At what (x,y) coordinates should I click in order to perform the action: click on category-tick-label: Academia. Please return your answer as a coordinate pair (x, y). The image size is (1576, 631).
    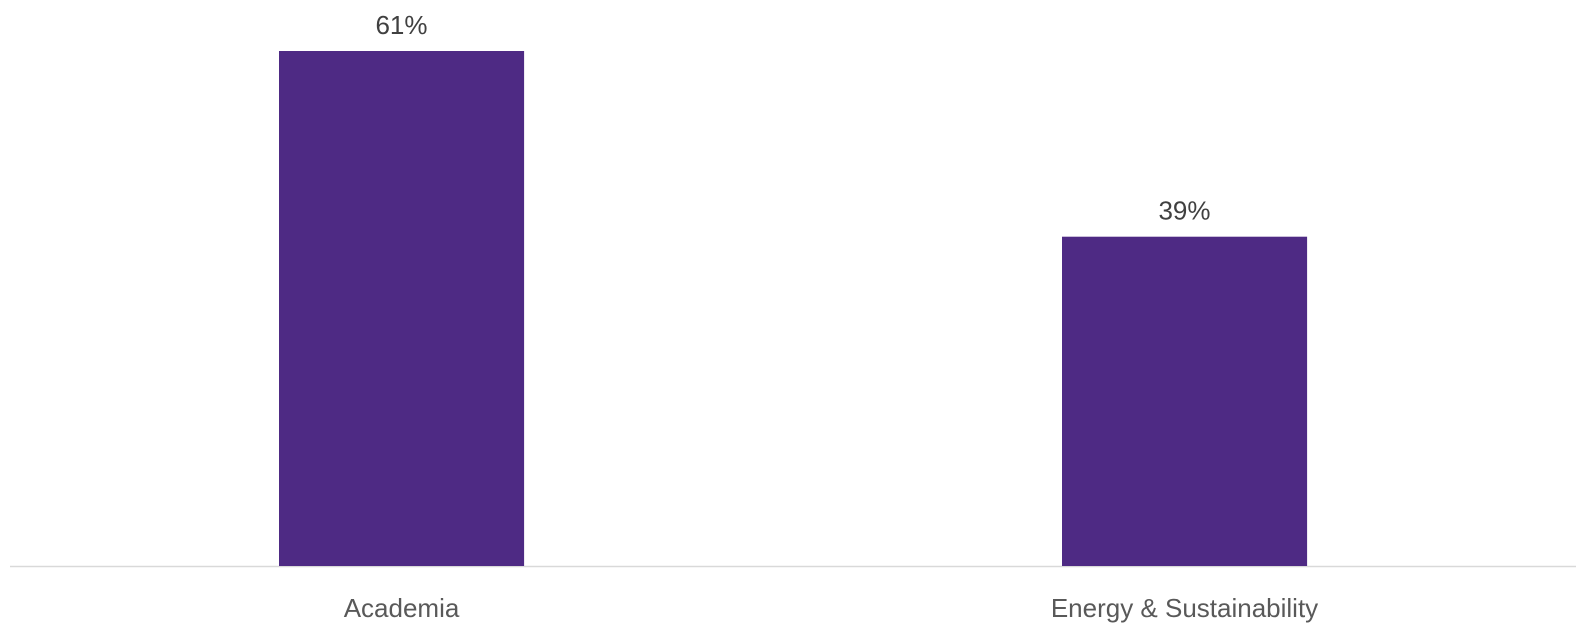
    Looking at the image, I should click on (402, 608).